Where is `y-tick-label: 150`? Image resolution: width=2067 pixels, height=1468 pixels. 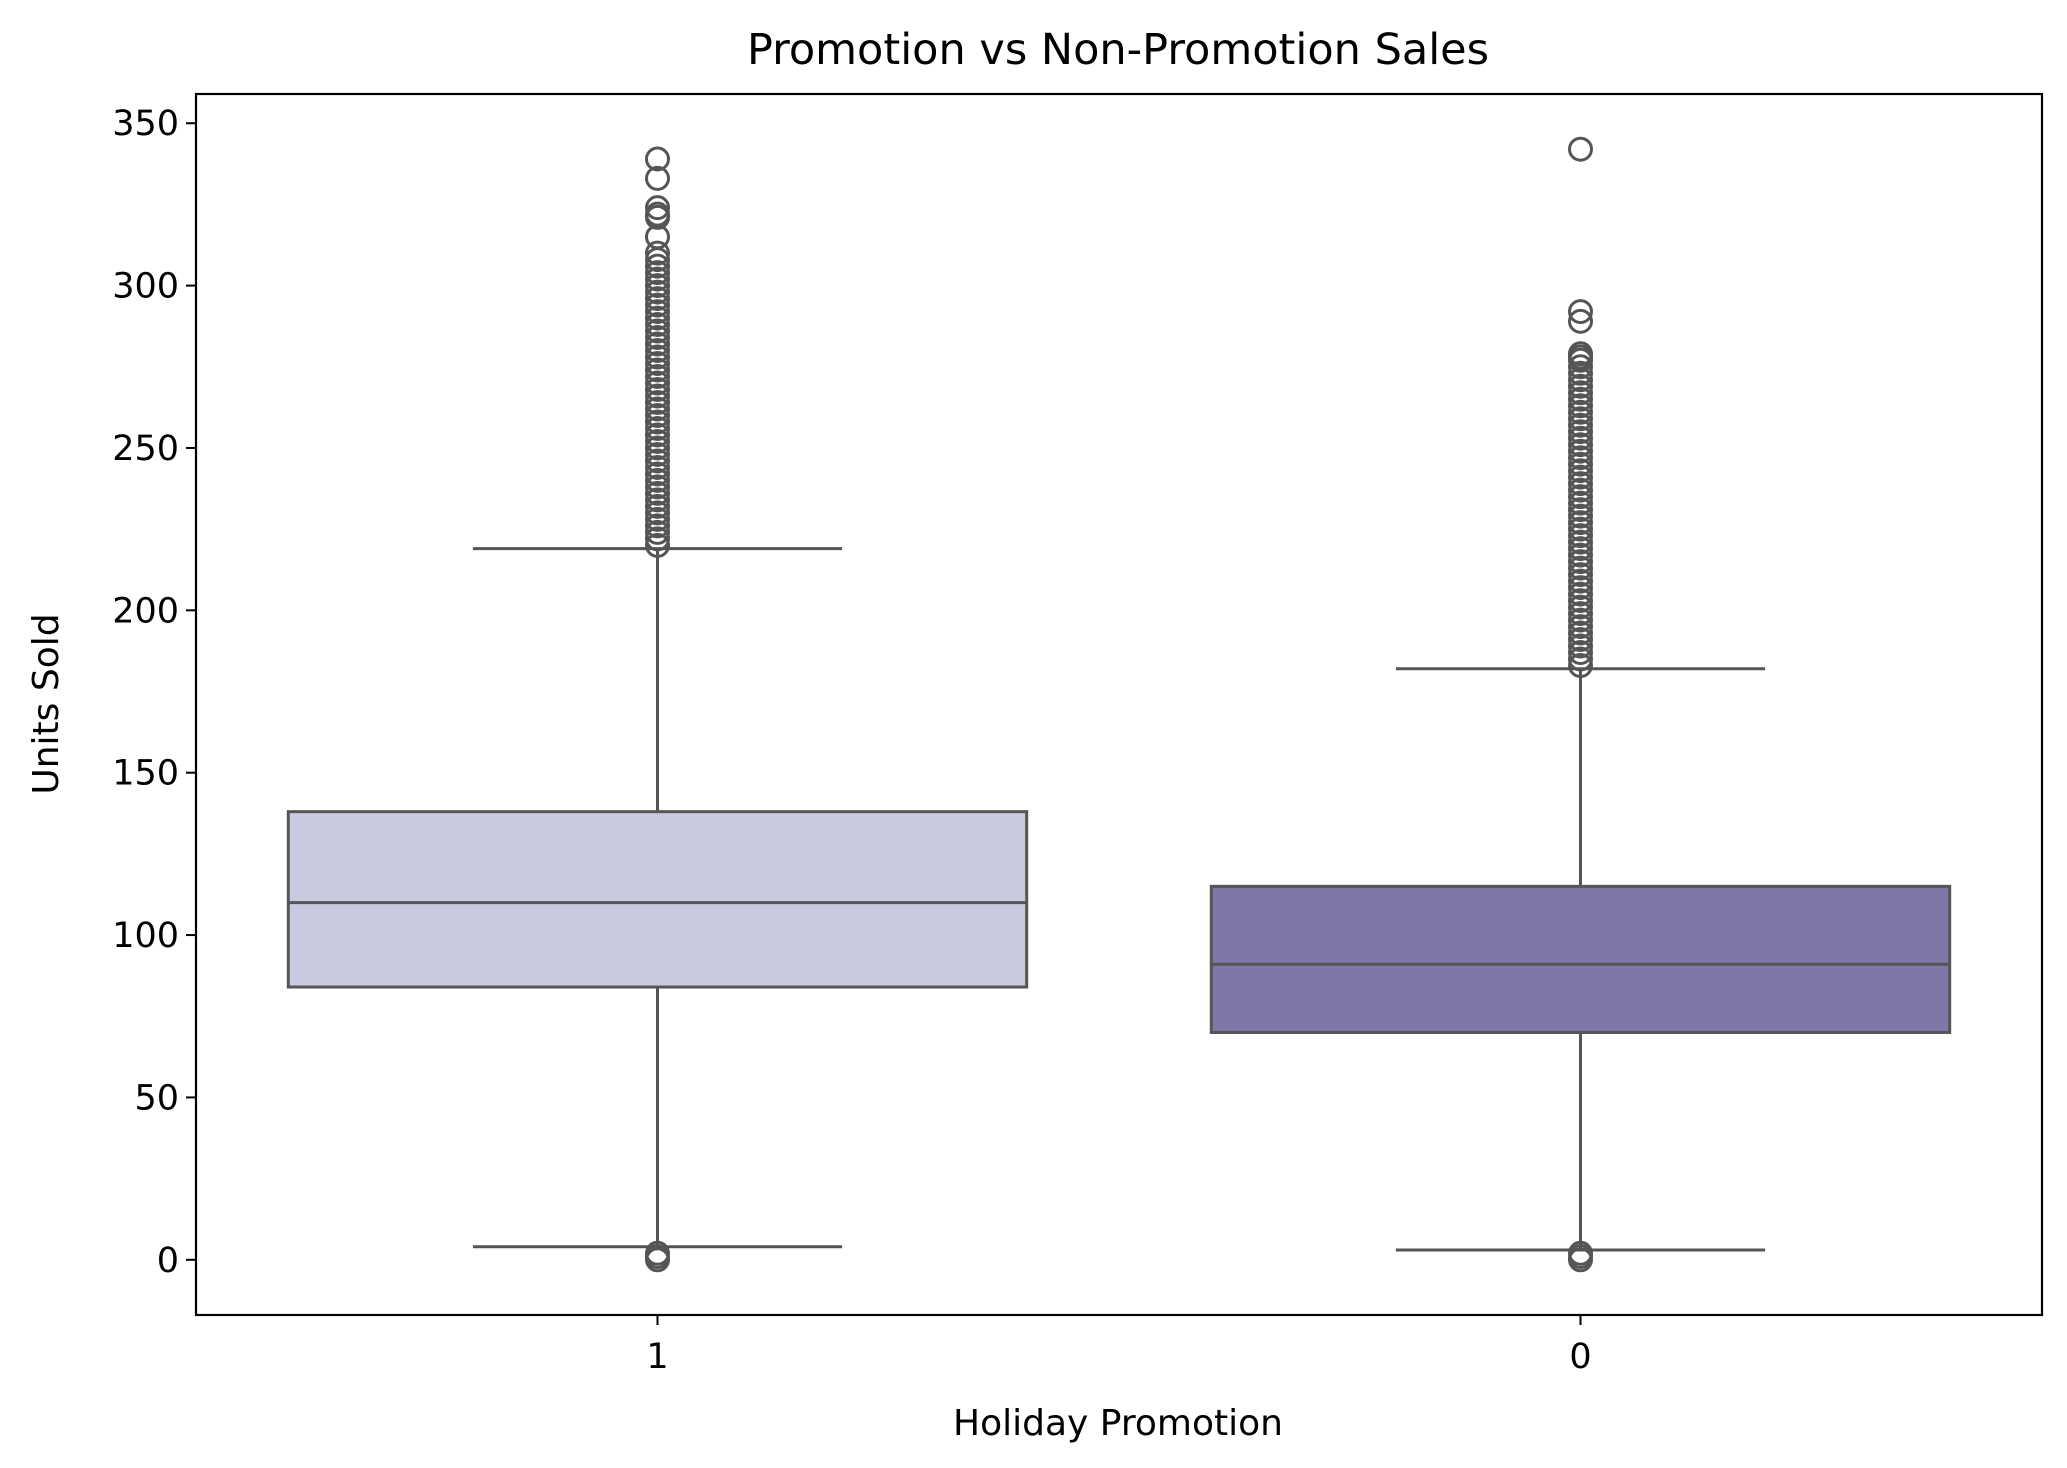
y-tick-label: 150 is located at coordinates (145, 774).